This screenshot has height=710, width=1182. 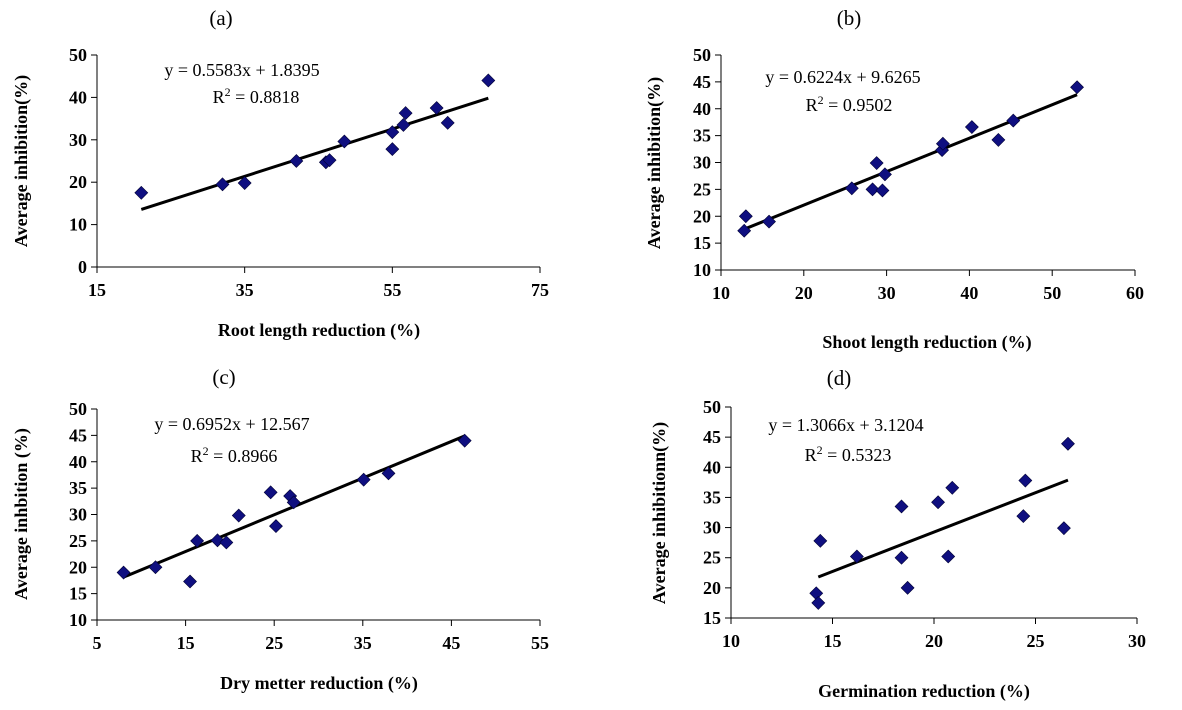 I want to click on r-squared: R2 = 0.9502, so click(x=849, y=104).